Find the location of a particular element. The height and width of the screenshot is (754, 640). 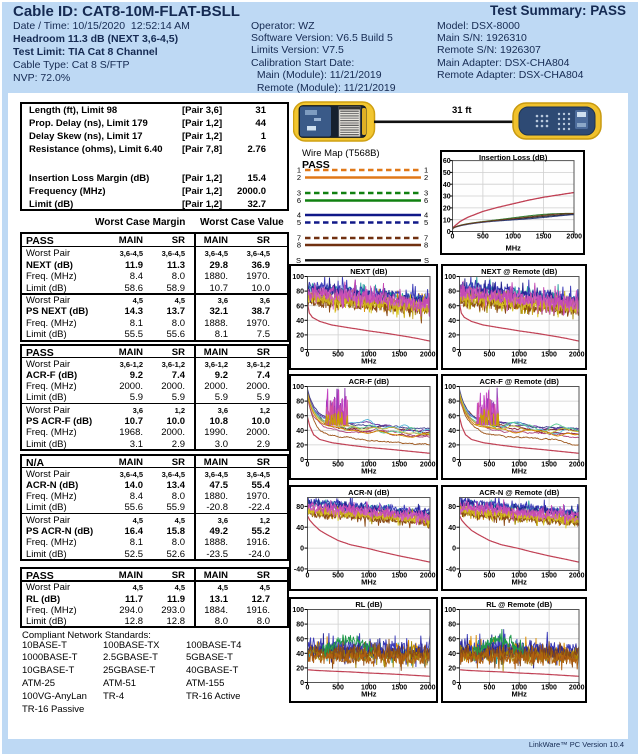

svg-text: 5 is located at coordinates (299, 222).